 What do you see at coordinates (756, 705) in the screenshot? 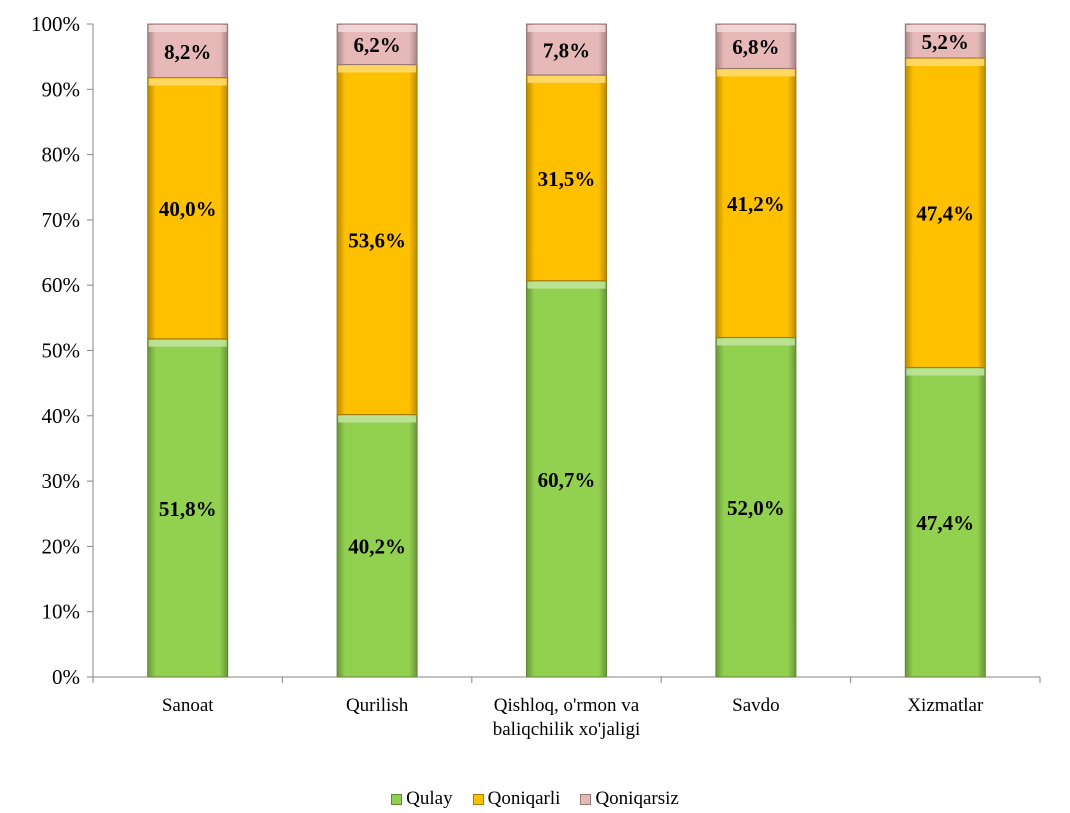
I see `x-tick-label: Savdo` at bounding box center [756, 705].